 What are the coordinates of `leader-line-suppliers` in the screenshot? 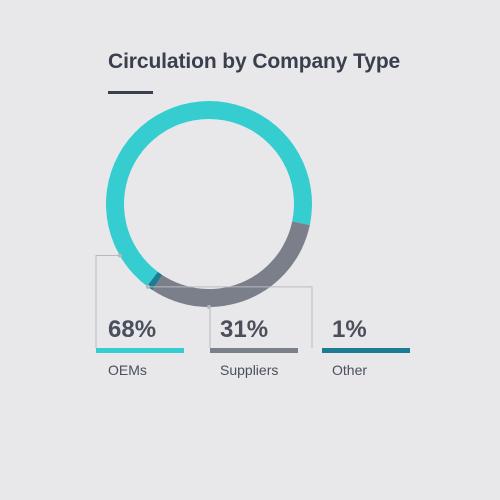 It's located at (209, 326).